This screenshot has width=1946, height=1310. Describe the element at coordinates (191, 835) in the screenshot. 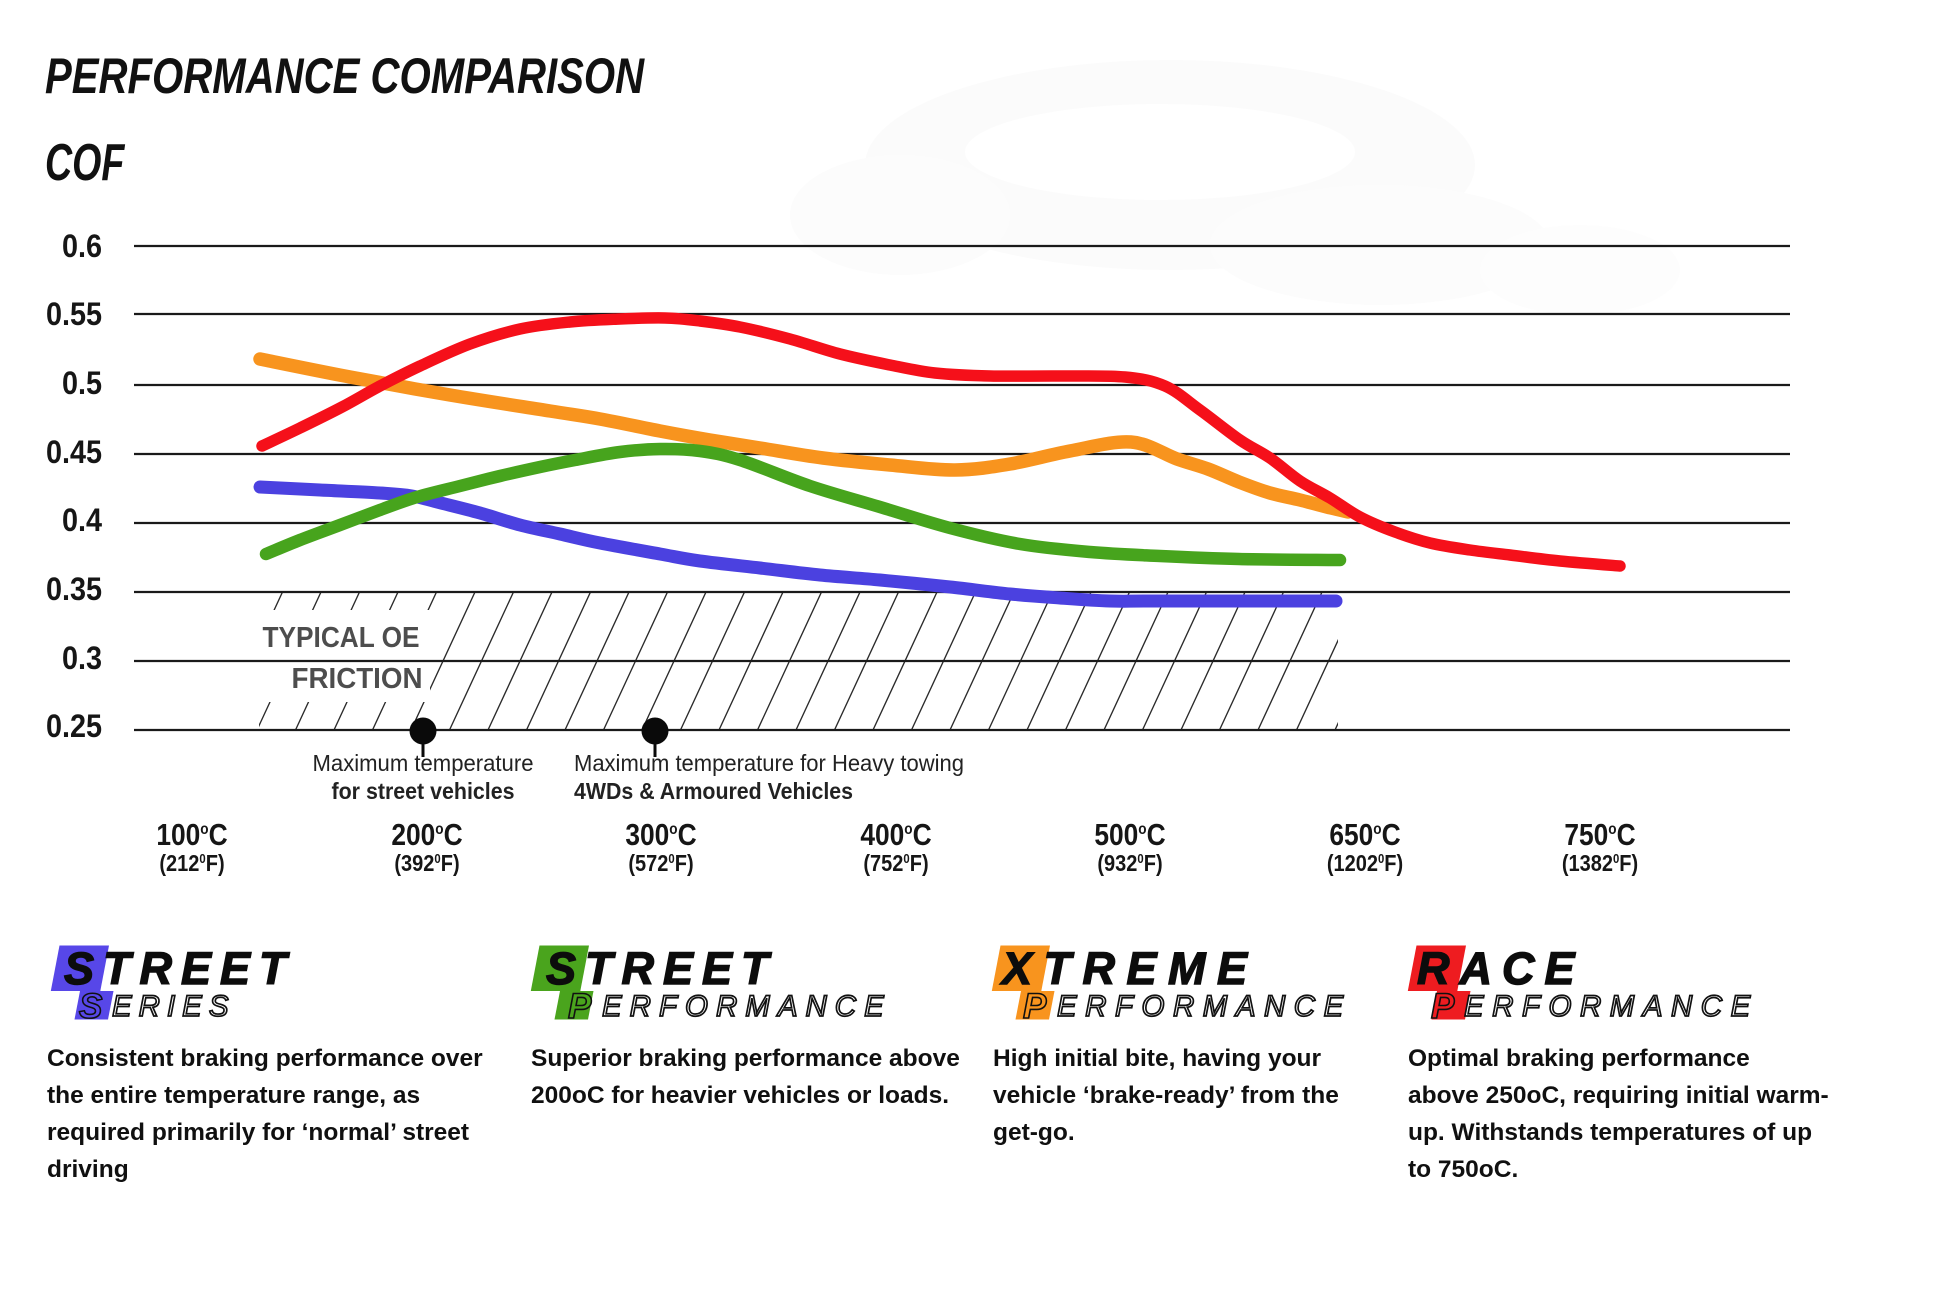

I see `svg-text: 100oC` at that location.